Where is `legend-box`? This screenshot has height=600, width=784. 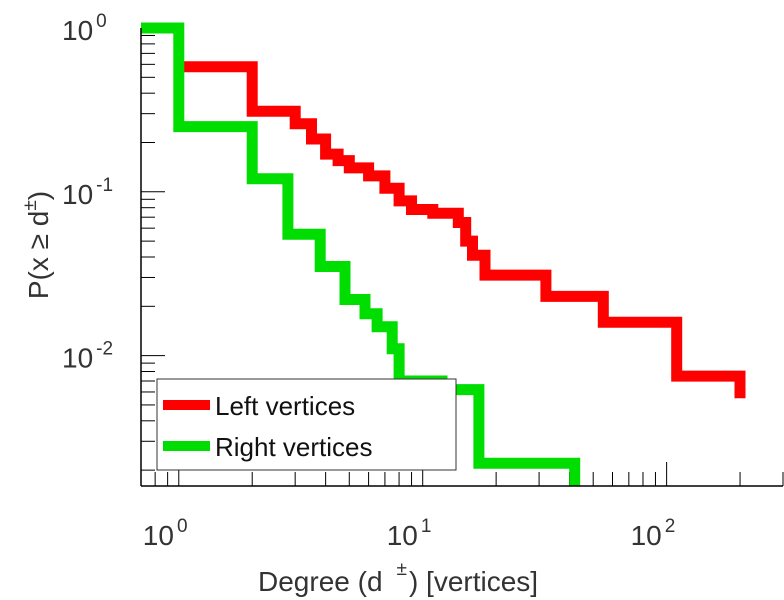 legend-box is located at coordinates (306, 424).